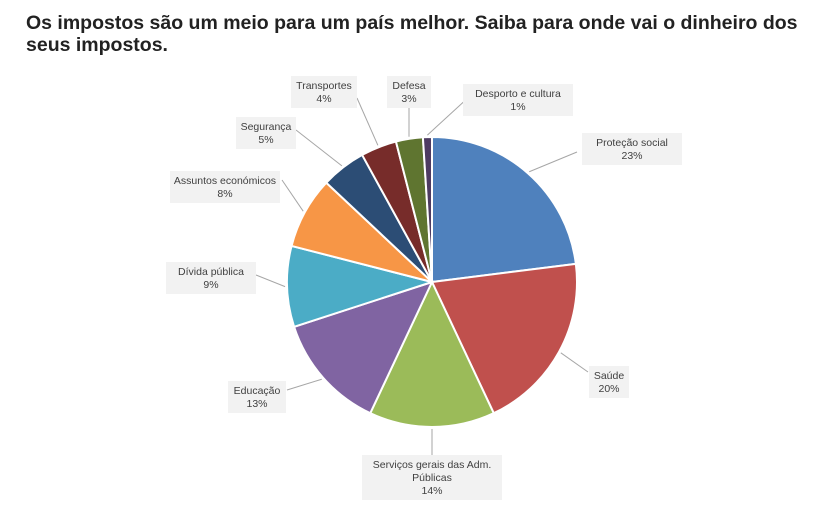  Describe the element at coordinates (518, 94) in the screenshot. I see `slice-name-label-9: Desporto e cultura` at that location.